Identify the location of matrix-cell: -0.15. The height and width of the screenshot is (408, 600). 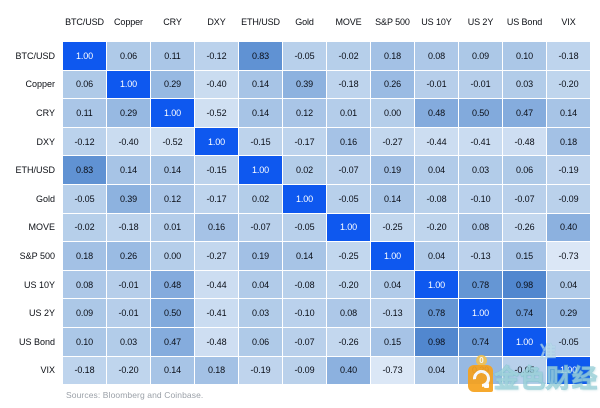
(260, 141).